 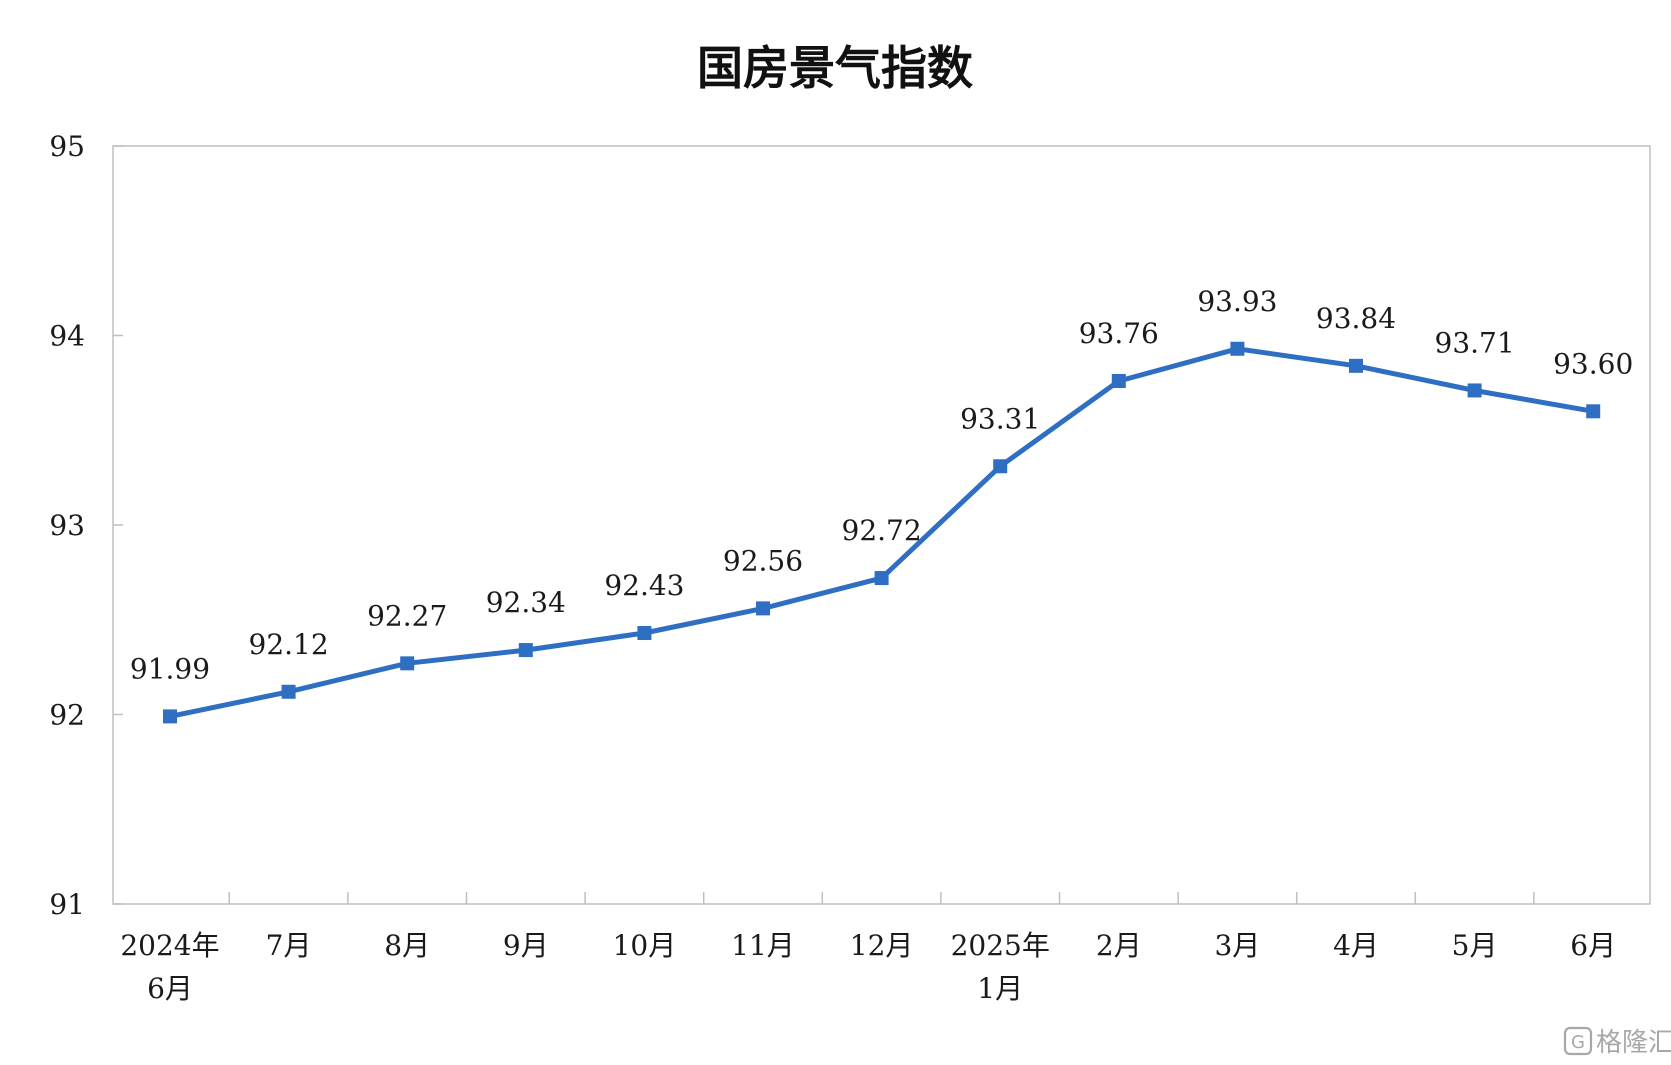 What do you see at coordinates (645, 945) in the screenshot?
I see `x-tick-label: 10月` at bounding box center [645, 945].